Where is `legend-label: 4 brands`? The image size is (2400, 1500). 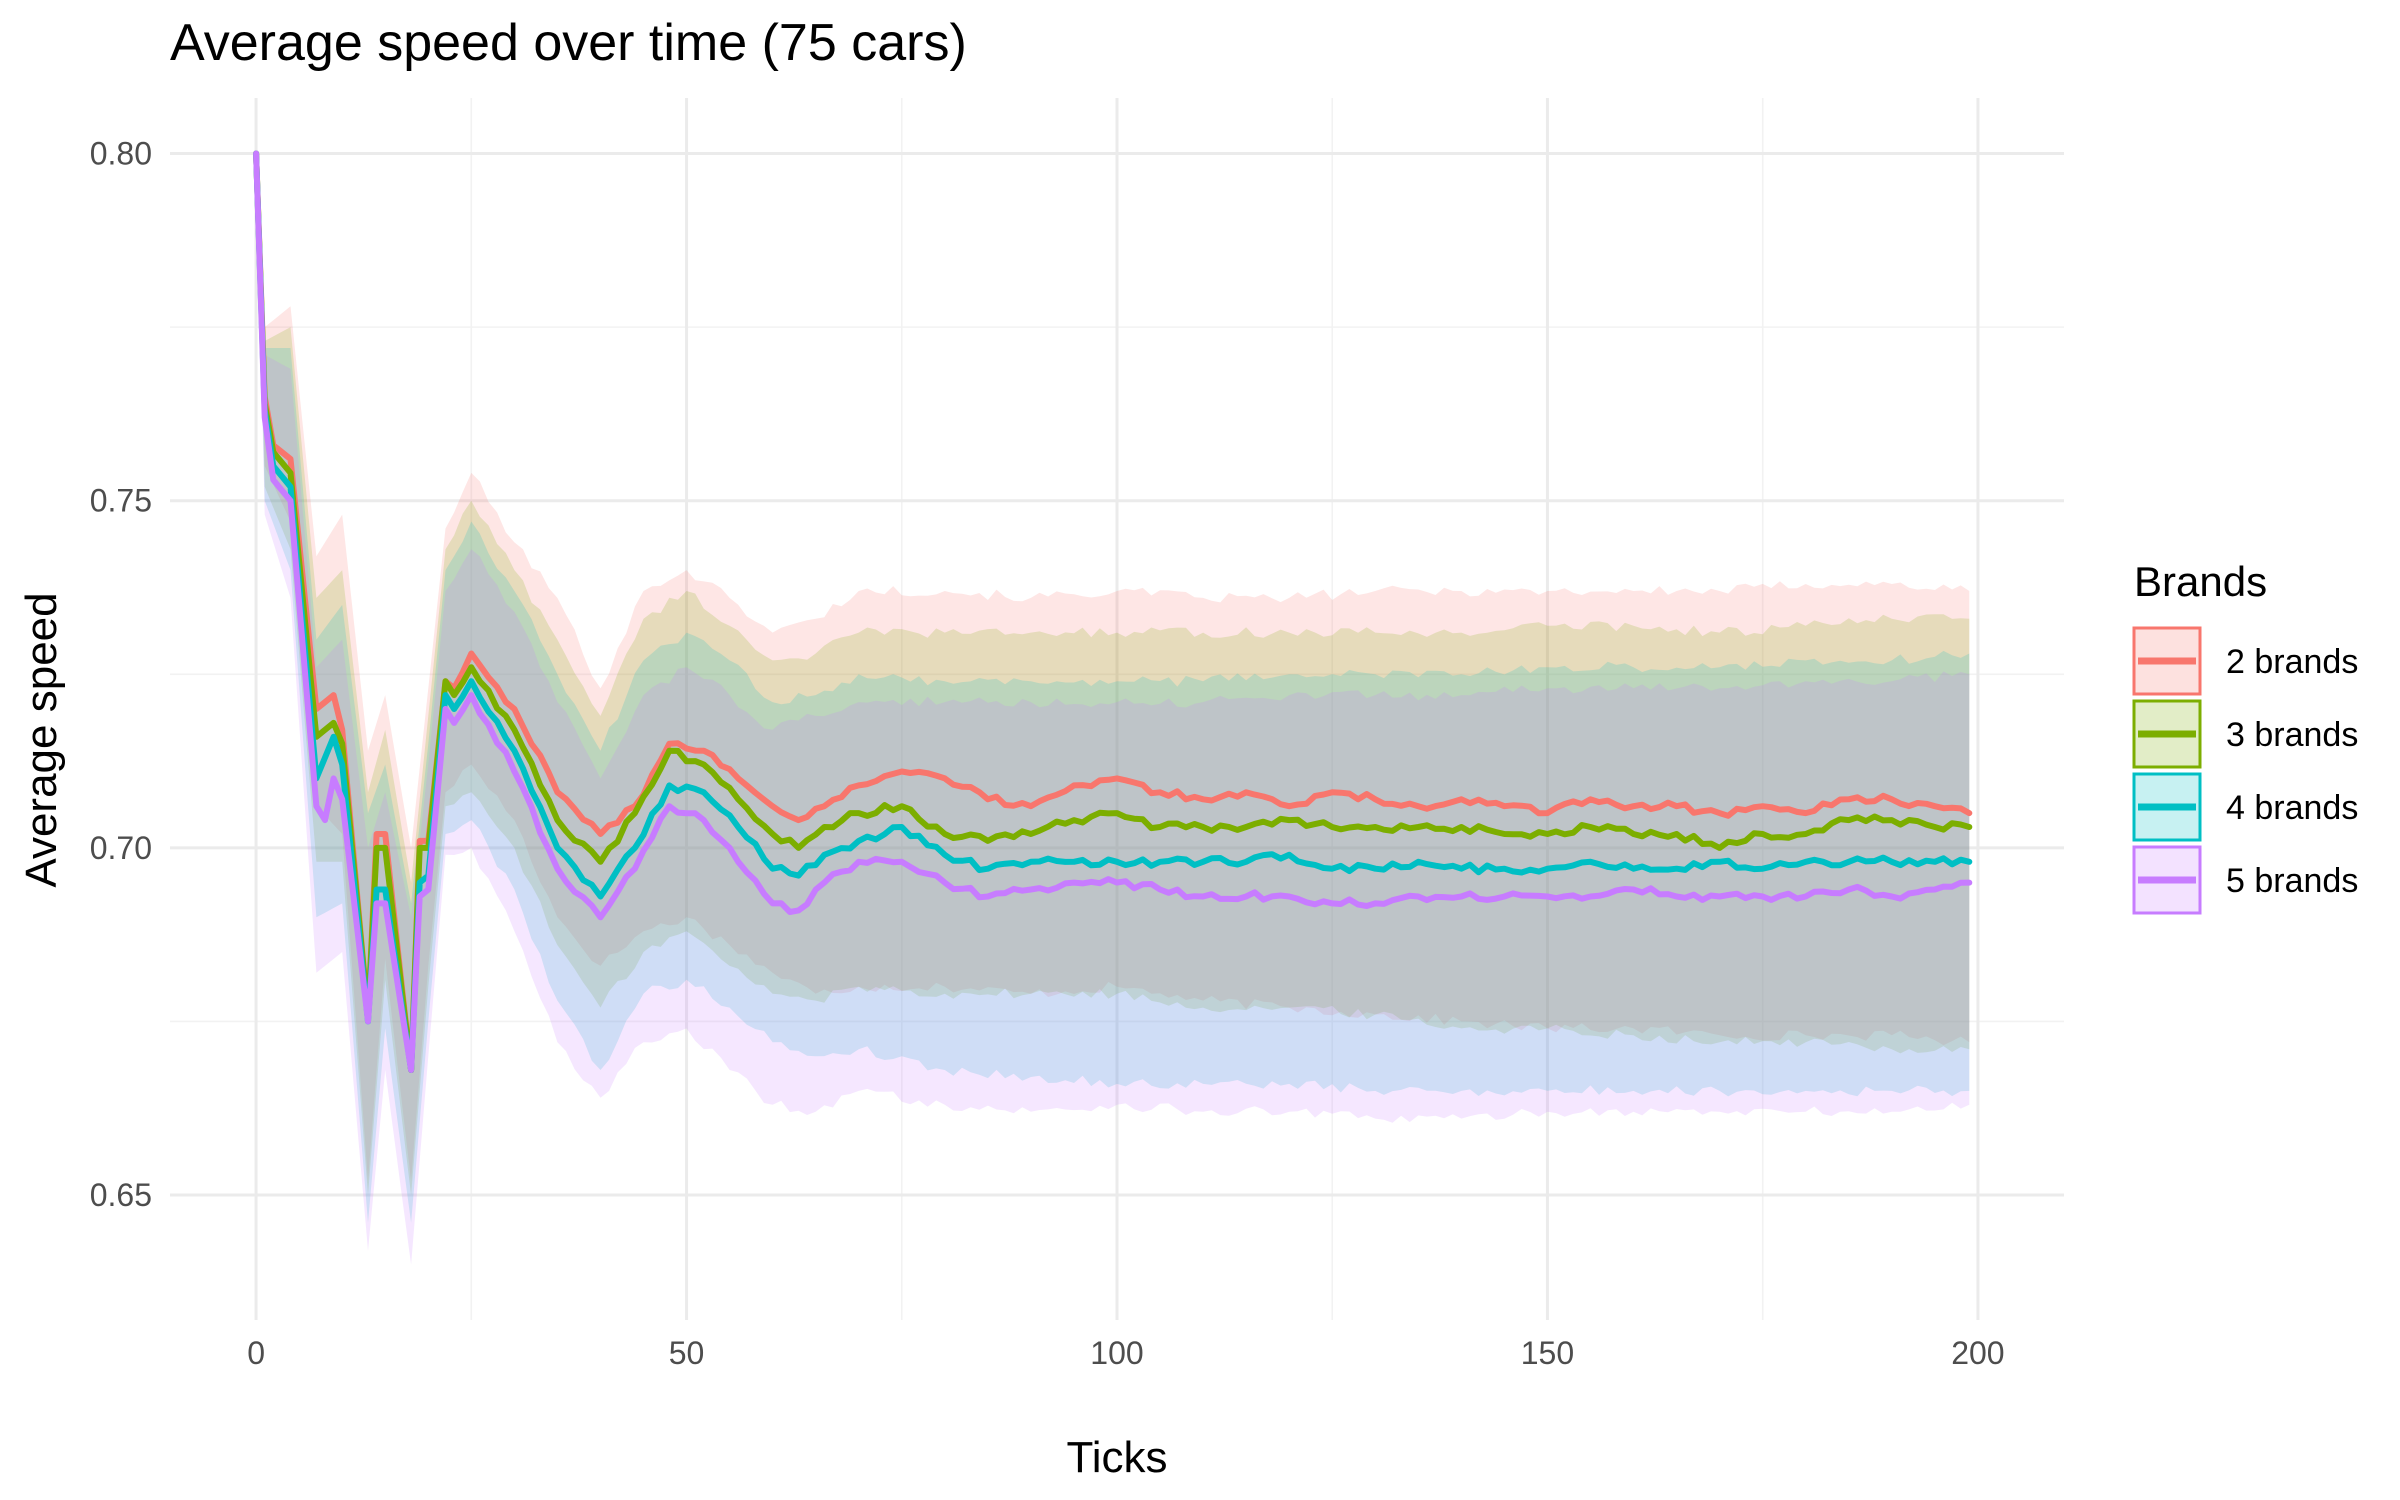
legend-label: 4 brands is located at coordinates (2292, 808).